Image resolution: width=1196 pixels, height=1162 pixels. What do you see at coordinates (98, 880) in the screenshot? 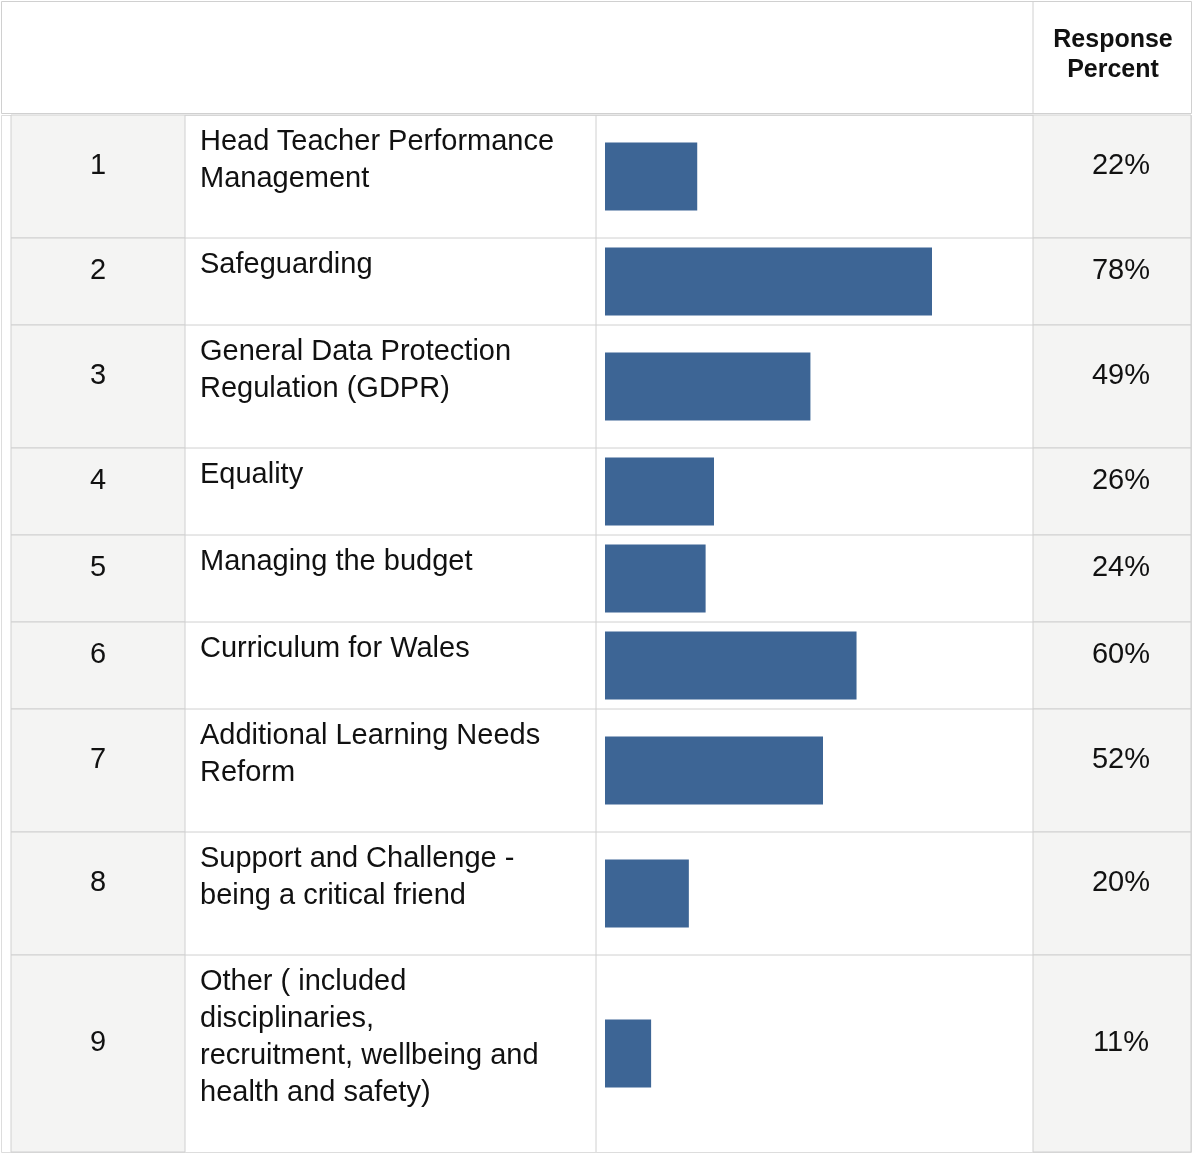
I see `text: 8` at bounding box center [98, 880].